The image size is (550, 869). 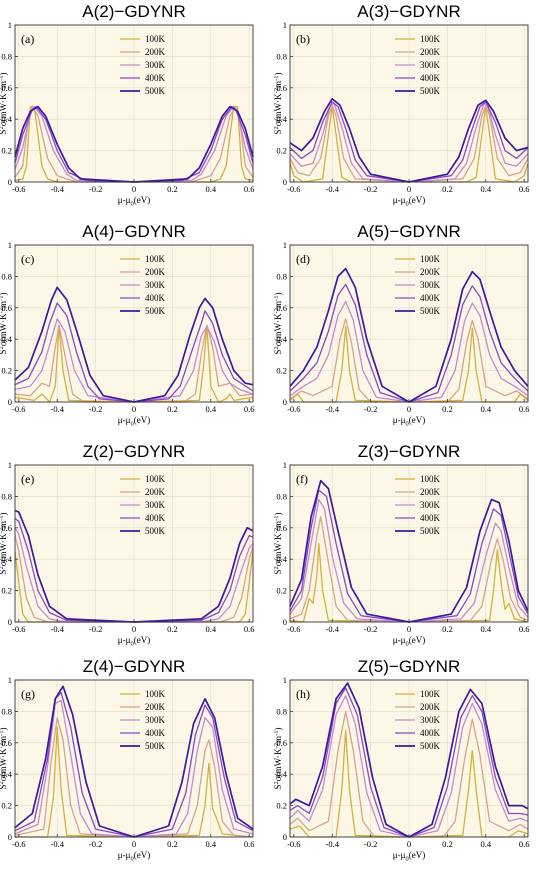 What do you see at coordinates (133, 231) in the screenshot?
I see `panel-title: A(4)−GDYNR` at bounding box center [133, 231].